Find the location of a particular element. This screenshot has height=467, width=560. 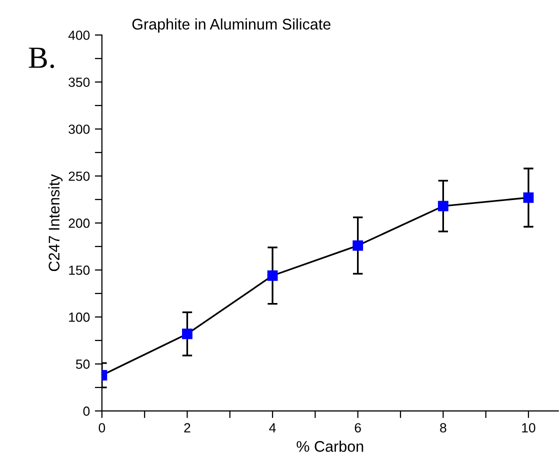

y-tick-label: 400 is located at coordinates (79, 35).